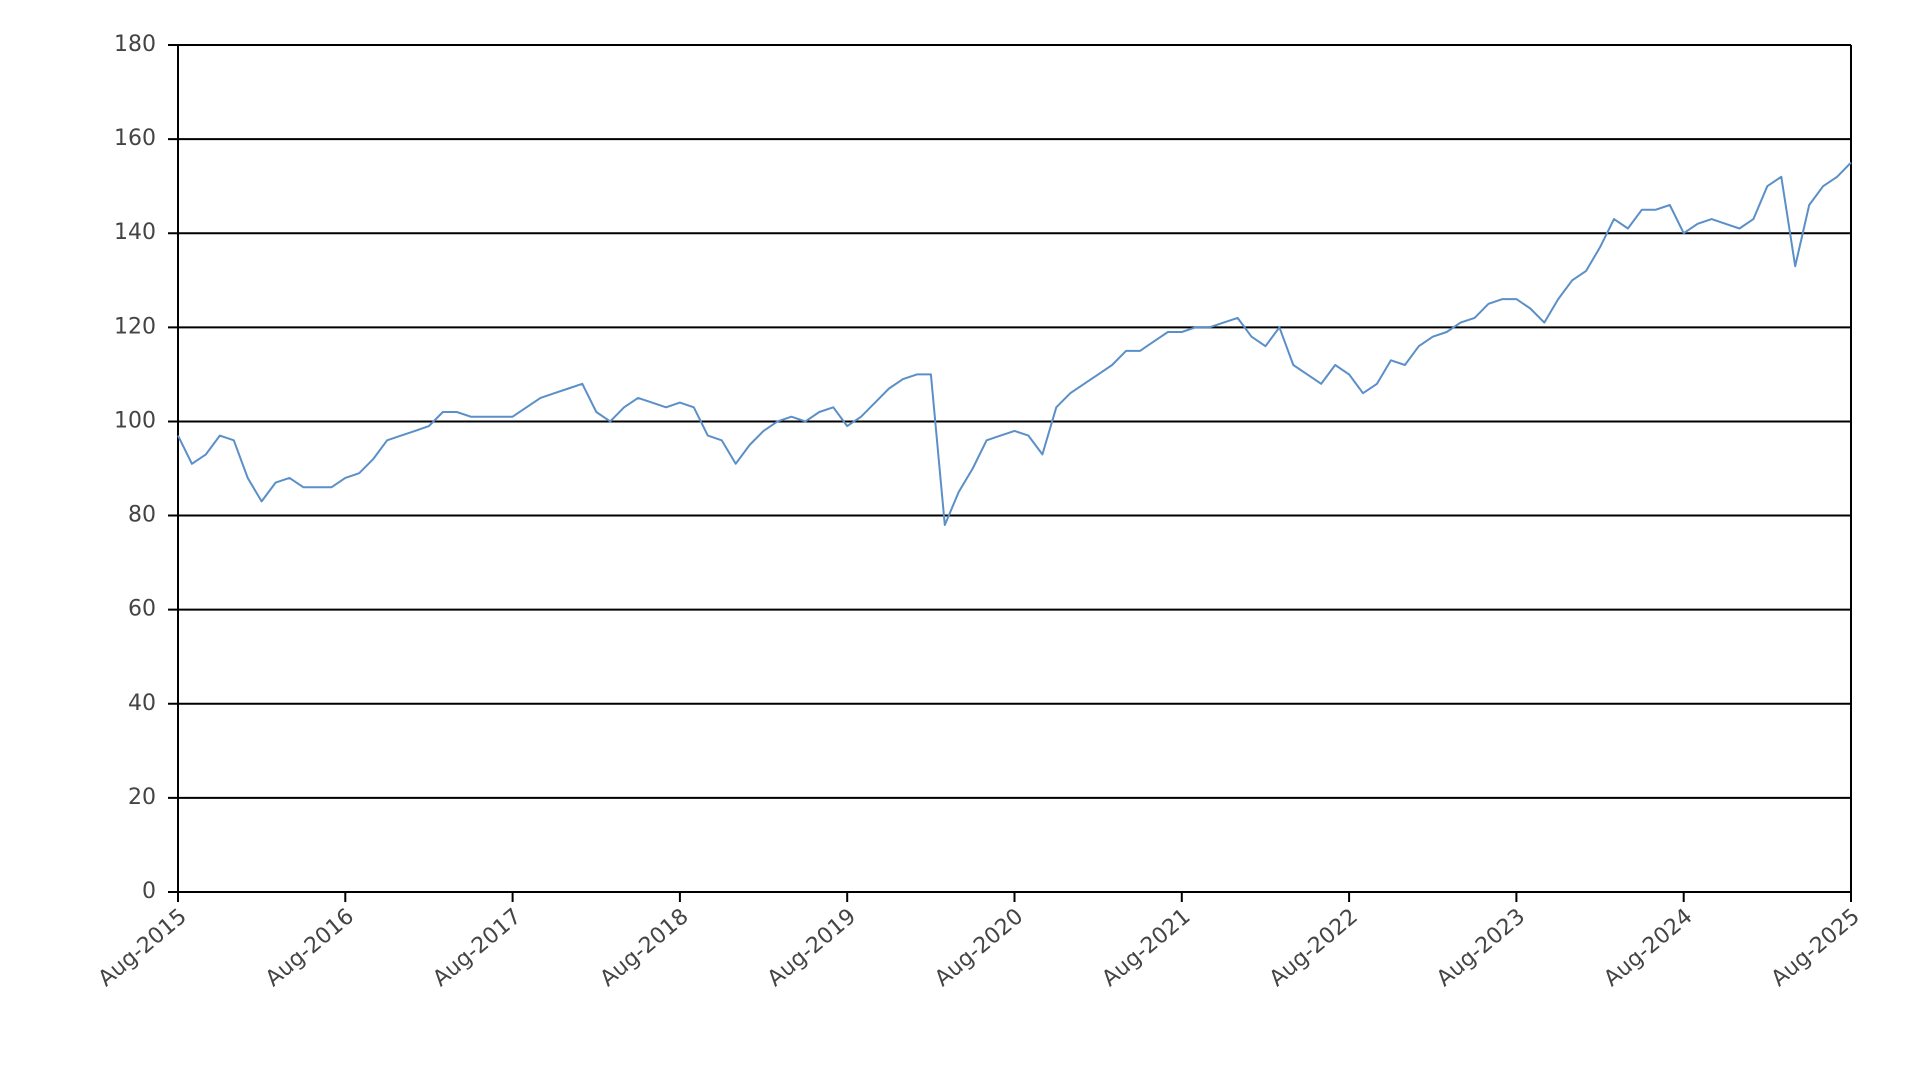 The image size is (1917, 1077). Describe the element at coordinates (135, 138) in the screenshot. I see `y-tick-label: 160` at that location.